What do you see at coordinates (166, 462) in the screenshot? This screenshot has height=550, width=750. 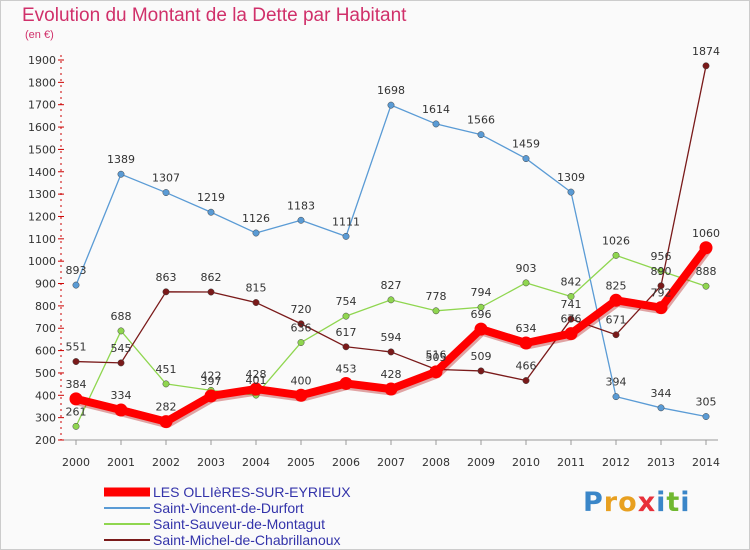 I see `x-tick-label: 2002` at bounding box center [166, 462].